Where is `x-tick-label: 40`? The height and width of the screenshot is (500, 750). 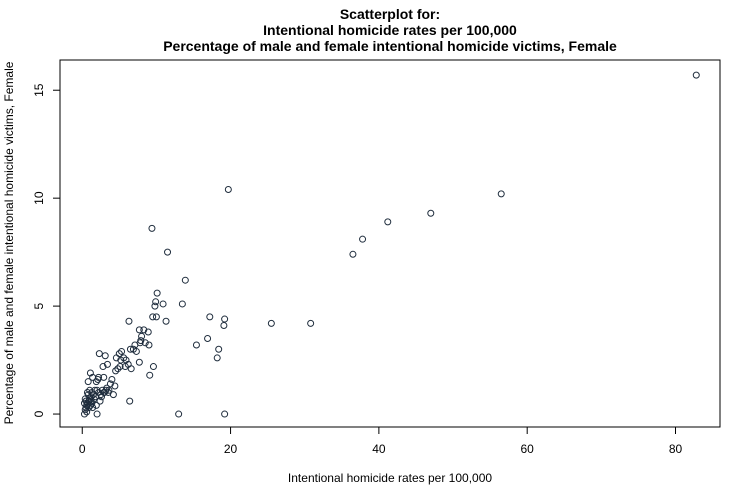
x-tick-label: 40 is located at coordinates (379, 449).